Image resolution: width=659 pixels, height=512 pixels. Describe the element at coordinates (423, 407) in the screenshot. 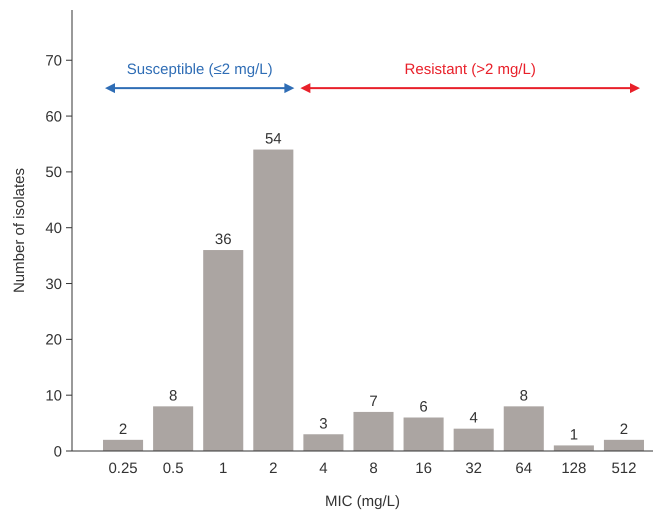

I see `data-label: 6` at that location.